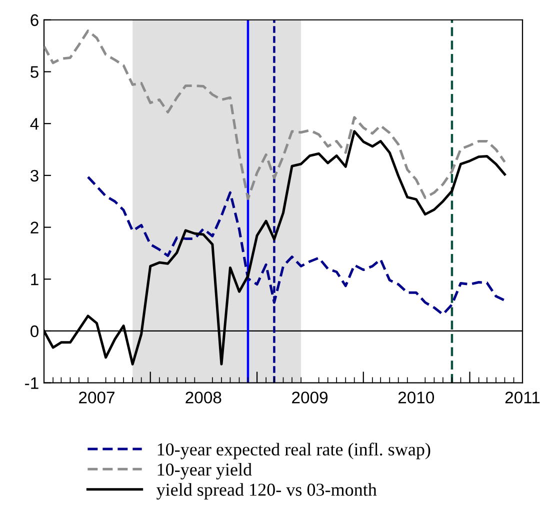  What do you see at coordinates (31, 383) in the screenshot?
I see `y-tick-label: -1` at bounding box center [31, 383].